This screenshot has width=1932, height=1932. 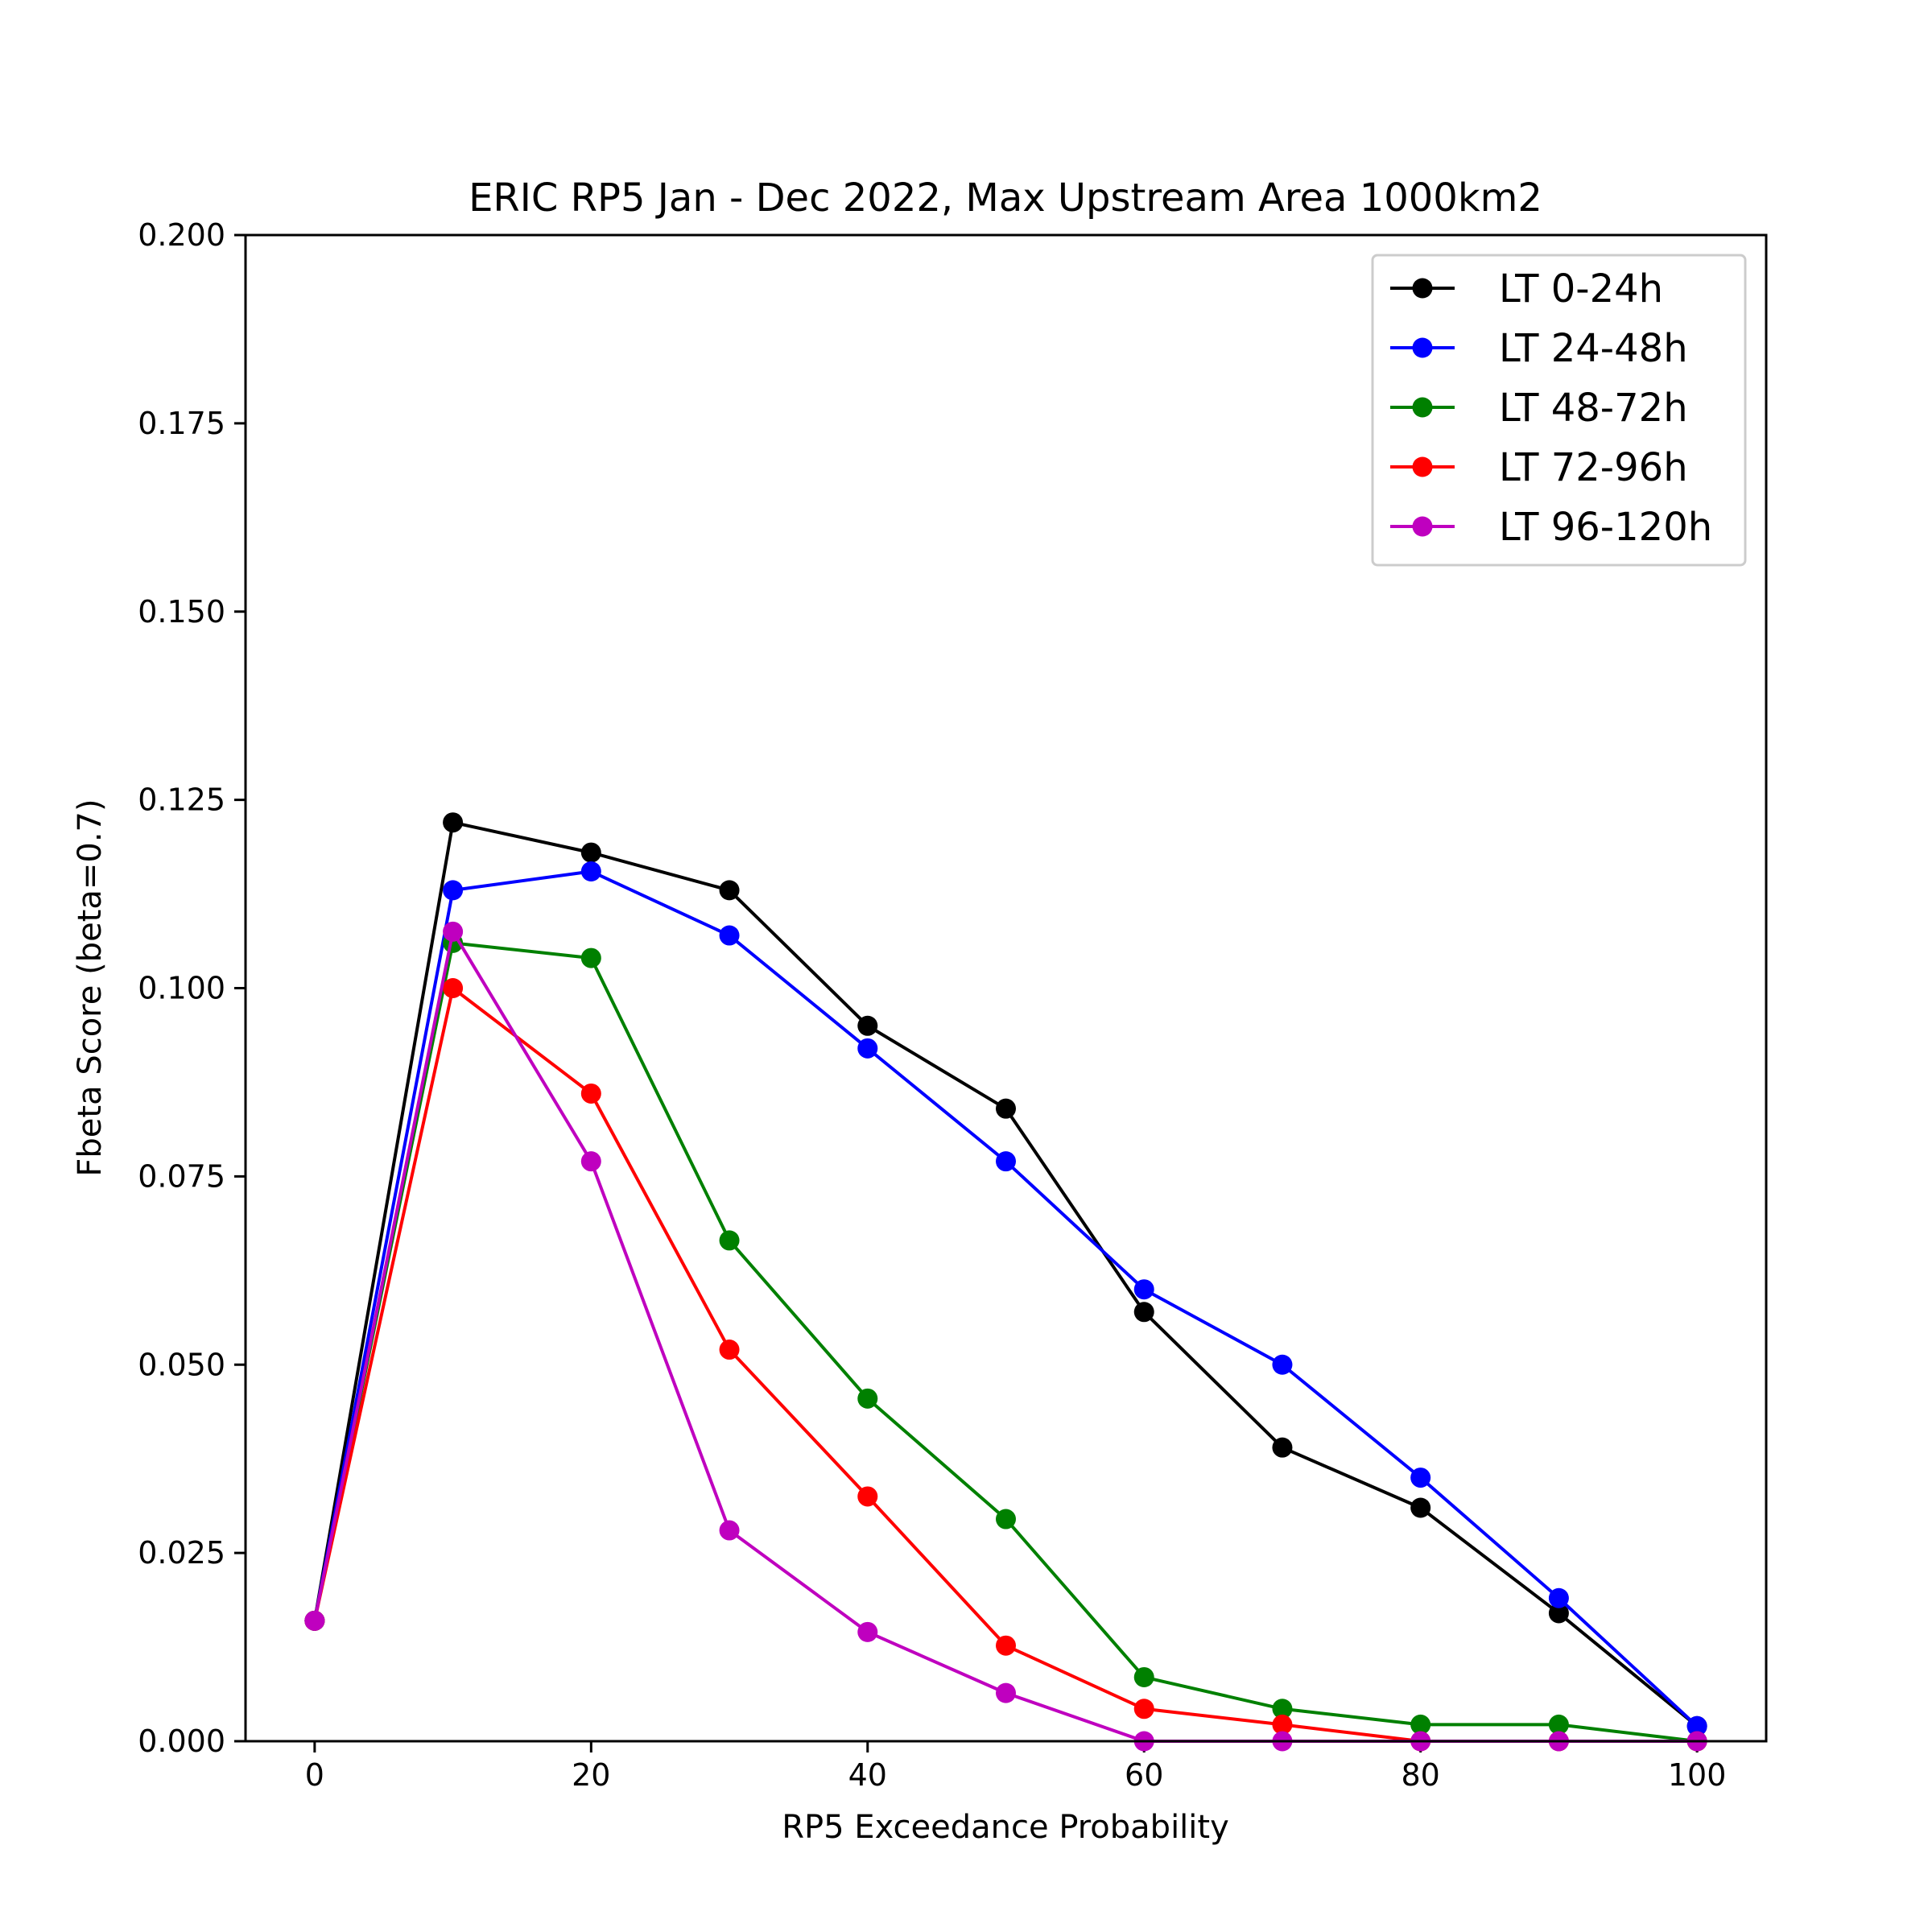 I want to click on x-tick-label: 0, so click(x=314, y=1775).